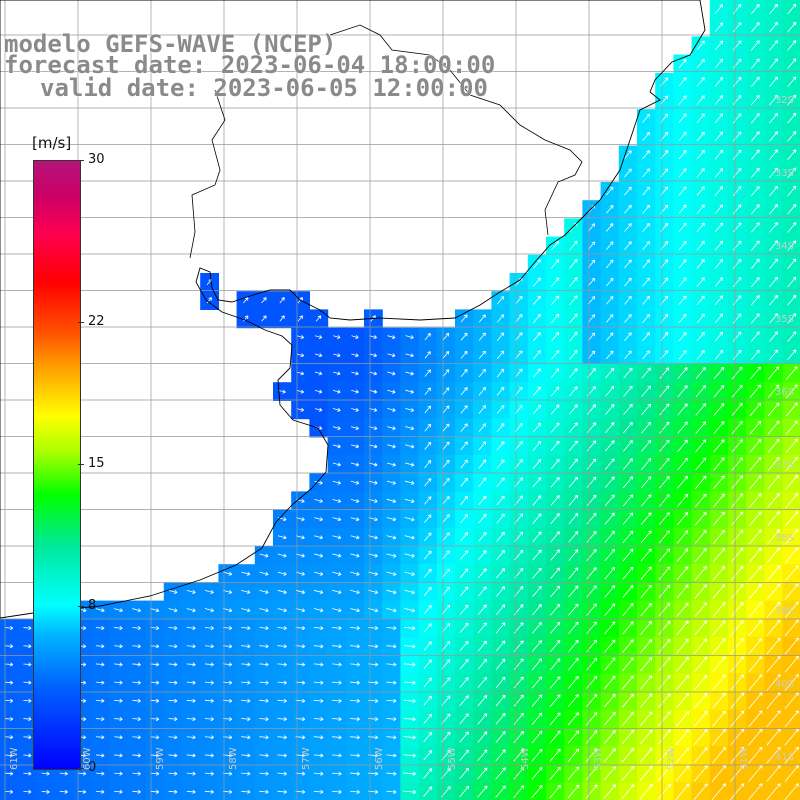 The image size is (800, 800). What do you see at coordinates (671, 758) in the screenshot?
I see `longitude-label: 52W` at bounding box center [671, 758].